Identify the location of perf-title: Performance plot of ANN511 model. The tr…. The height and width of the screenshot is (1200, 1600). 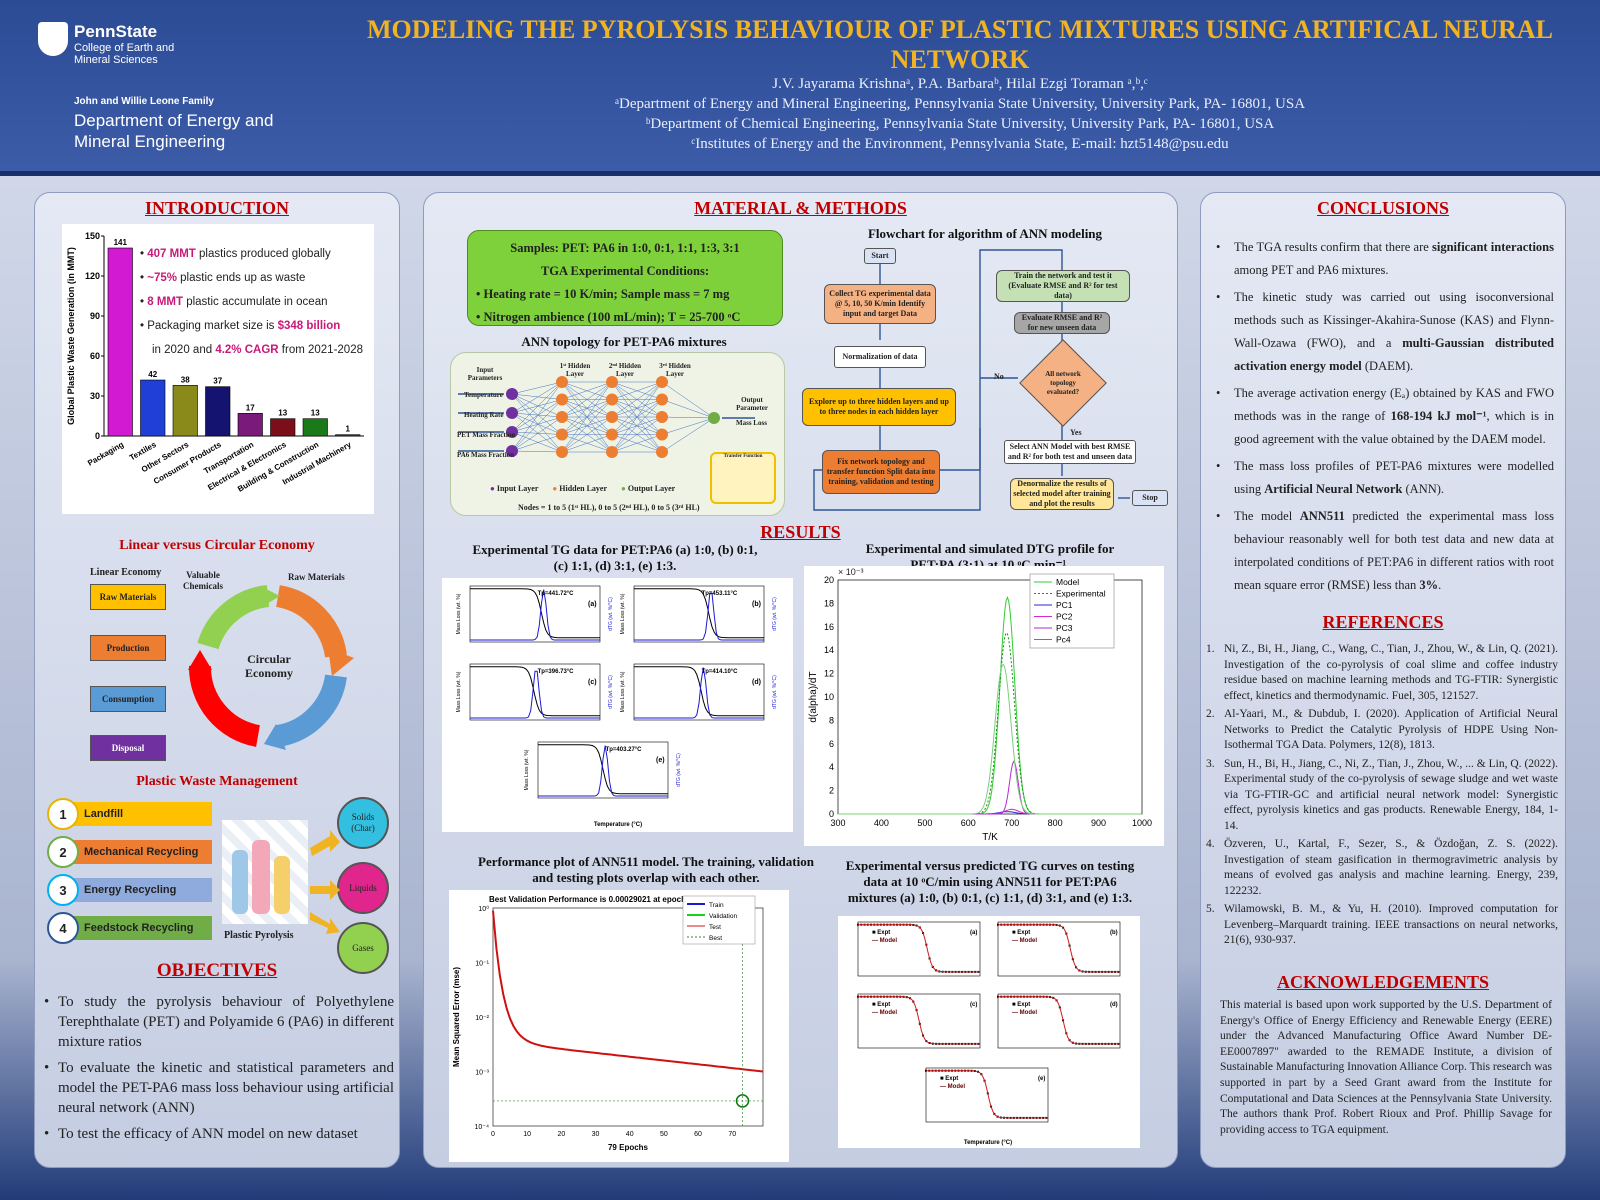
(646, 869).